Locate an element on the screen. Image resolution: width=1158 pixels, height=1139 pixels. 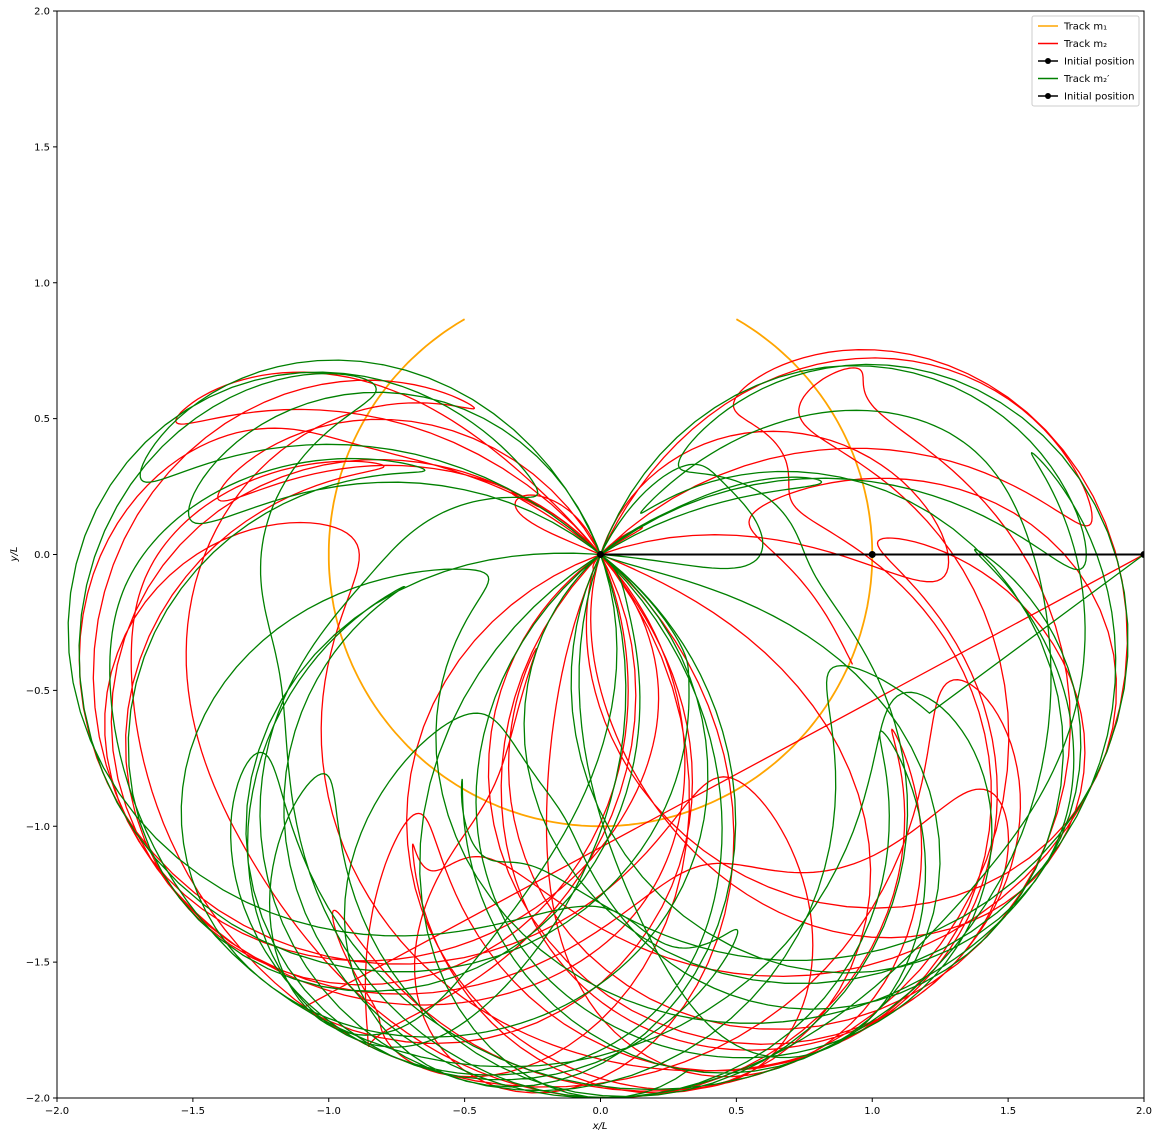
legend-label: Track m₂′ is located at coordinates (1086, 79).